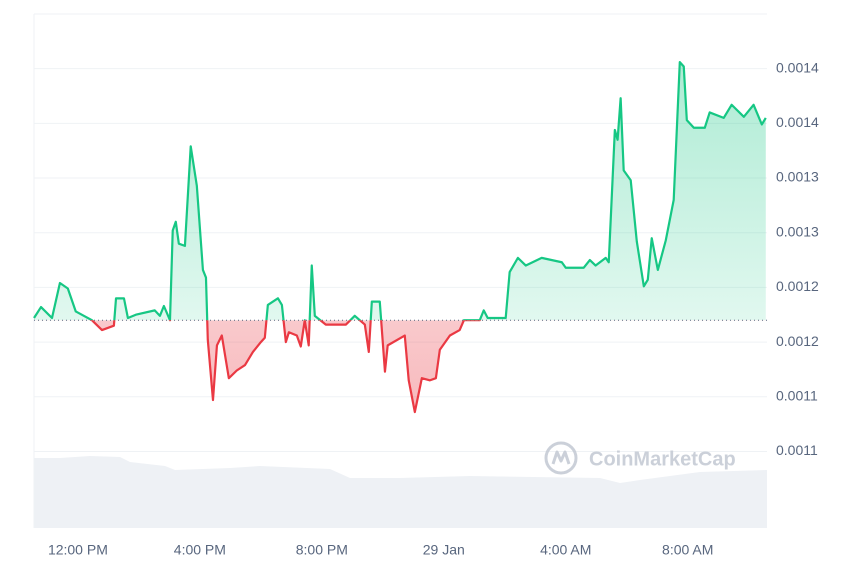 Image resolution: width=860 pixels, height=573 pixels. I want to click on watermark-logo, so click(561, 457).